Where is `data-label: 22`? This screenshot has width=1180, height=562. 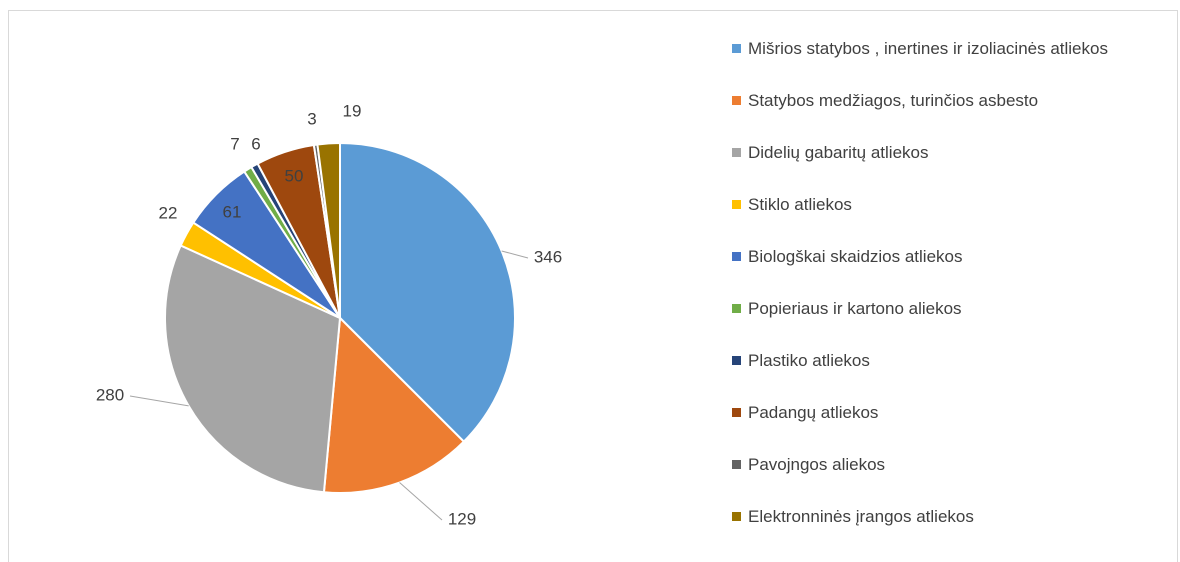 data-label: 22 is located at coordinates (168, 212).